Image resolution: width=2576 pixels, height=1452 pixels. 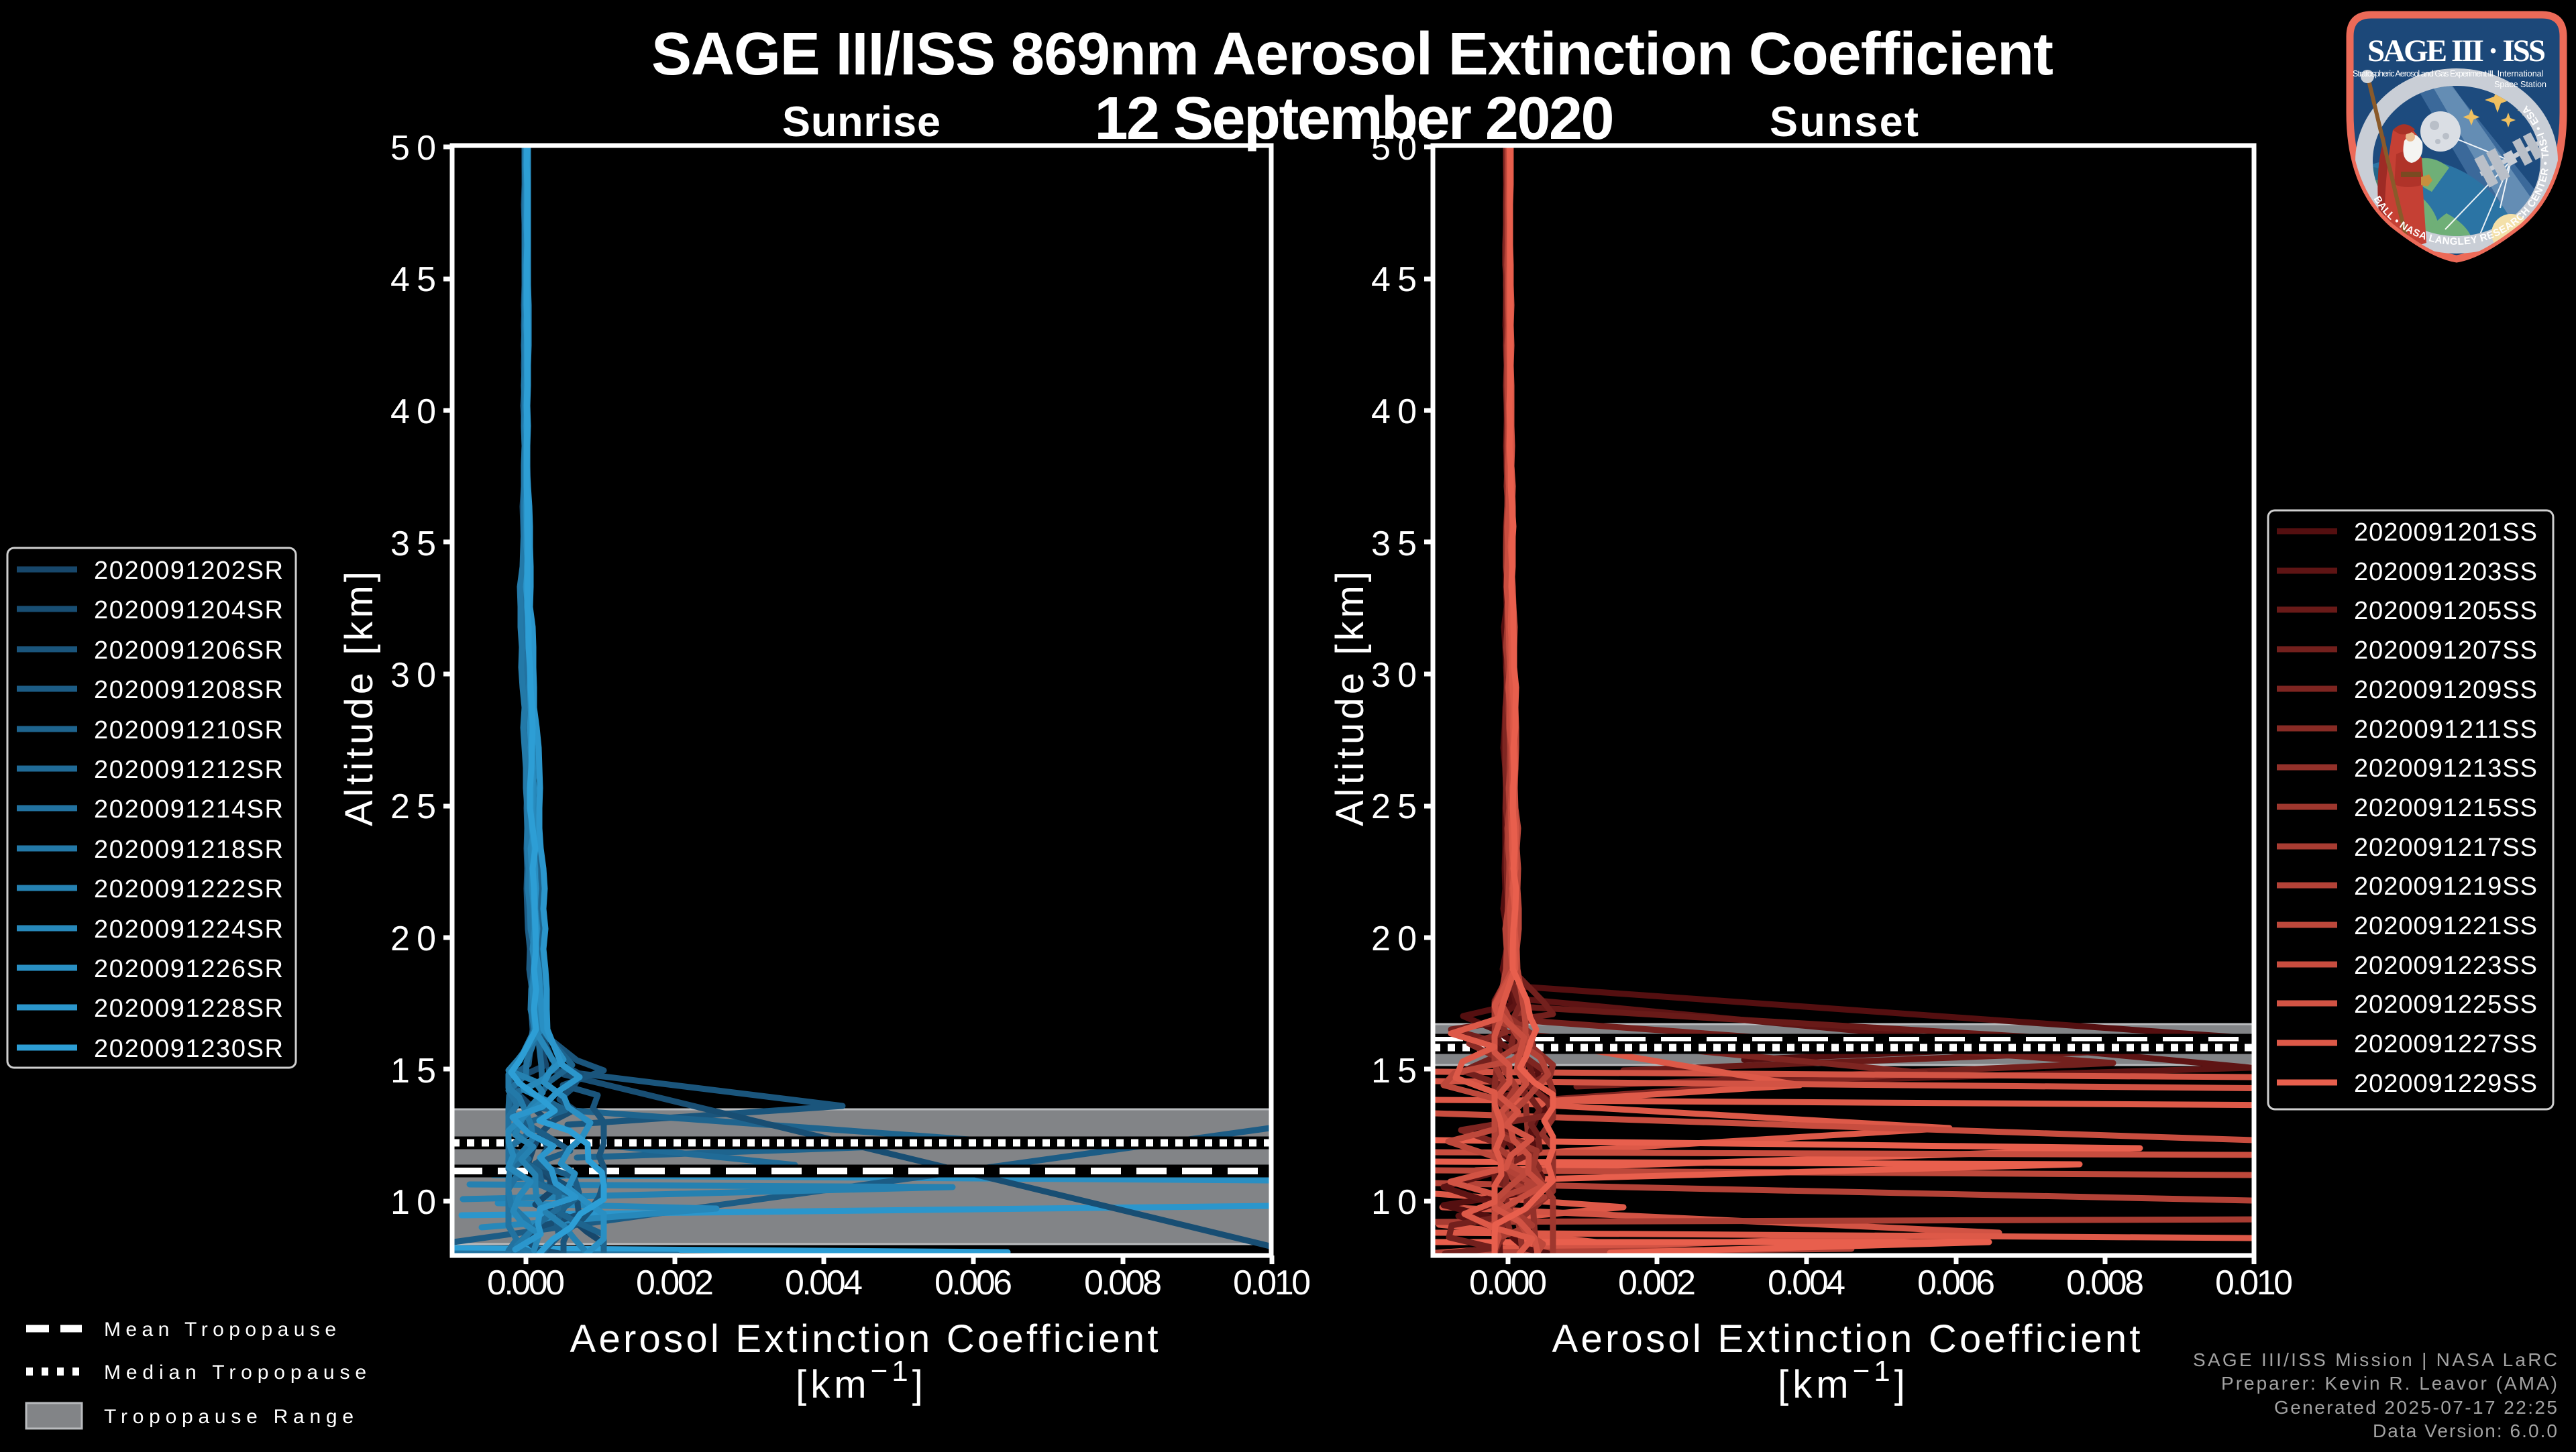 I want to click on svg-text: 2020091218SR, so click(x=188, y=850).